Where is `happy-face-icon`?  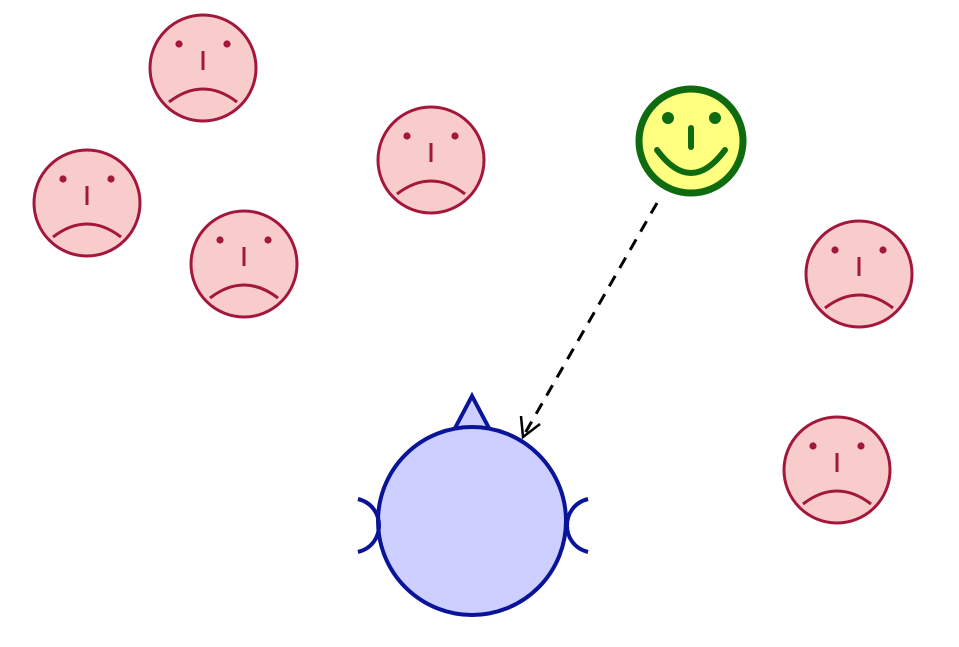
happy-face-icon is located at coordinates (691, 141).